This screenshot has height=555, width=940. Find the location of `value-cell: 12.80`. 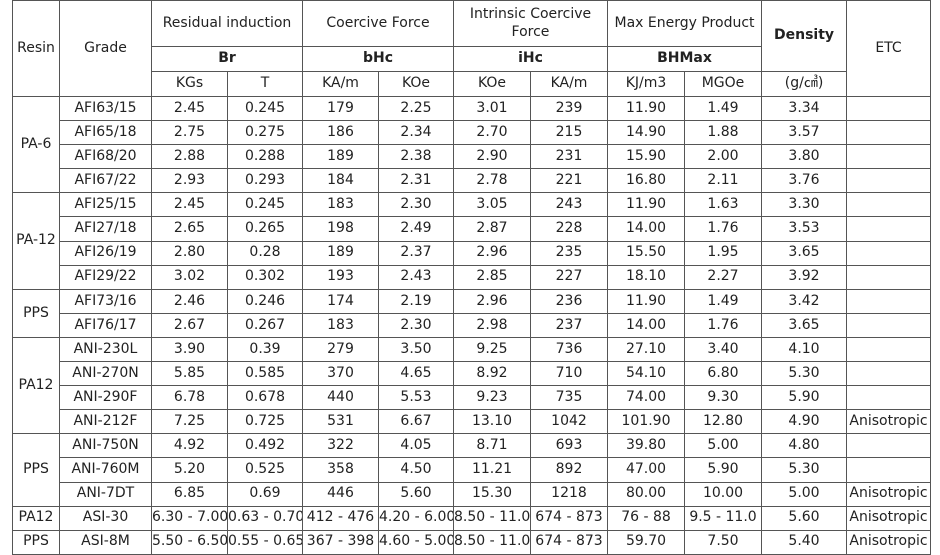

value-cell: 12.80 is located at coordinates (723, 422).